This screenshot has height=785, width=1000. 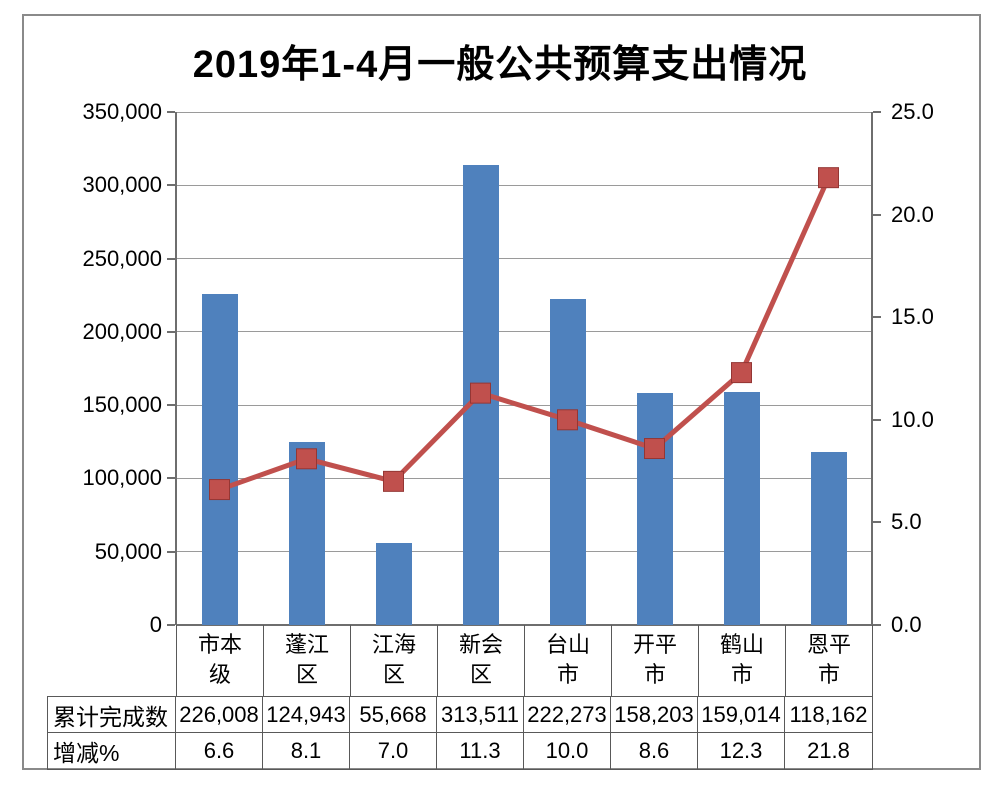 What do you see at coordinates (122, 331) in the screenshot?
I see `left-axis-tick-label: 200,000` at bounding box center [122, 331].